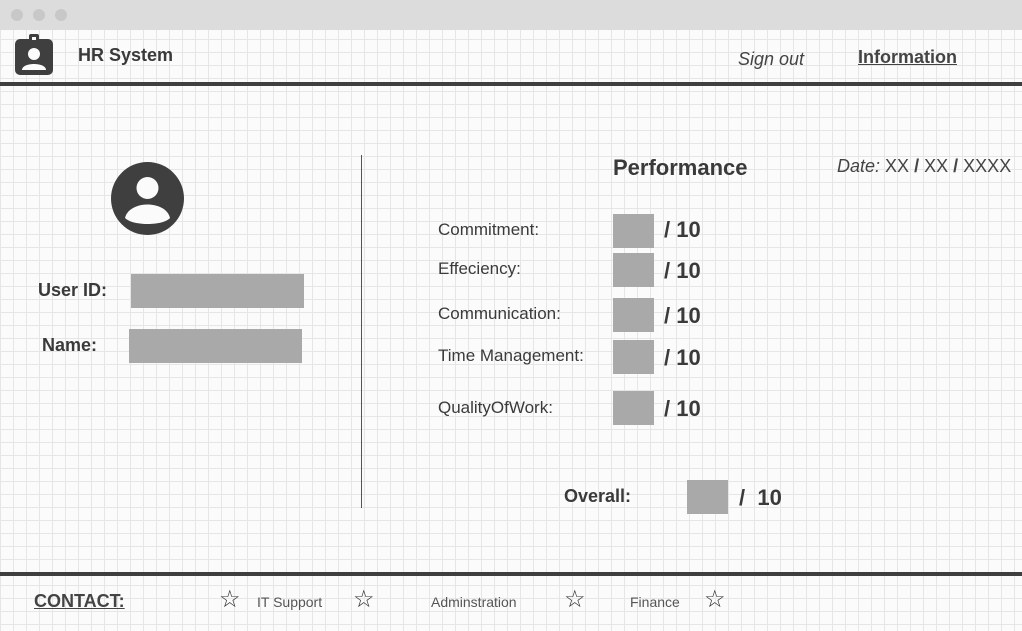 The height and width of the screenshot is (631, 1022). I want to click on score-field-overall, so click(707, 497).